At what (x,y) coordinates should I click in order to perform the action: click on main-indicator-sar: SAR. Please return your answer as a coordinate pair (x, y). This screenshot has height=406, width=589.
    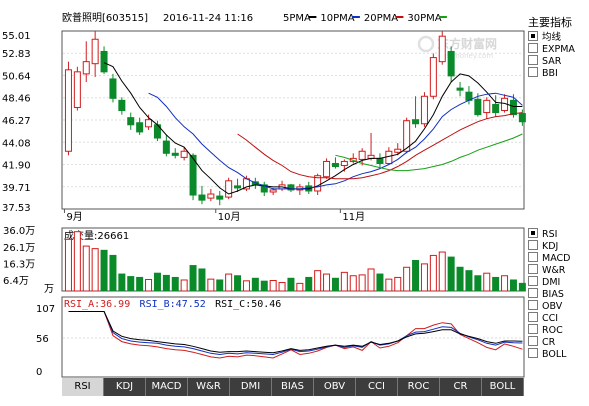
    Looking at the image, I should click on (550, 61).